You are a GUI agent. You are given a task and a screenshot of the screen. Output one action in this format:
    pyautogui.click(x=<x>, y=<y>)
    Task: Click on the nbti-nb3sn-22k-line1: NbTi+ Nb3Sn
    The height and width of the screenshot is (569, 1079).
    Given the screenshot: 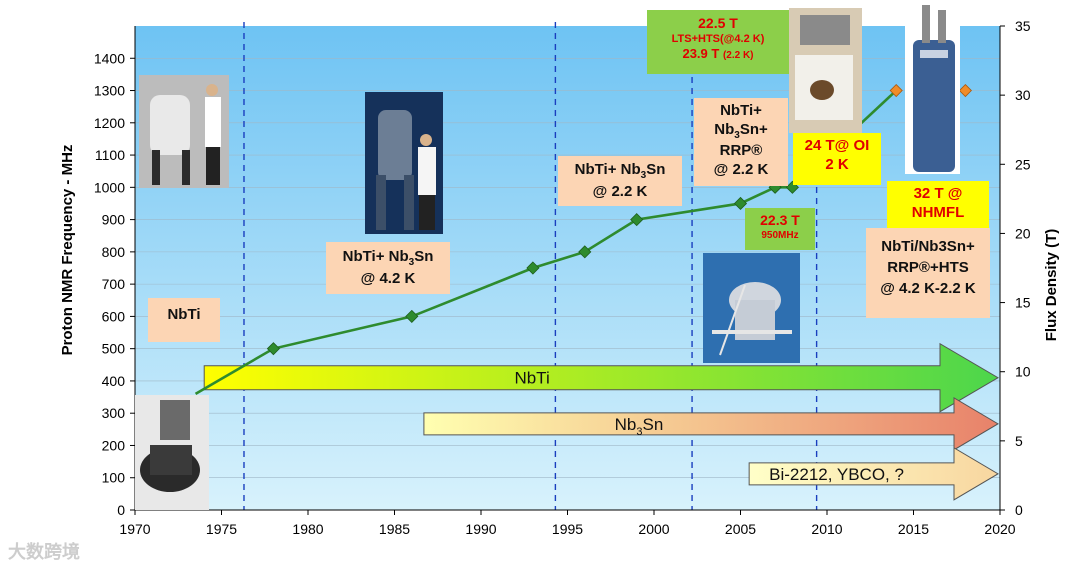 What is the action you would take?
    pyautogui.click(x=620, y=171)
    